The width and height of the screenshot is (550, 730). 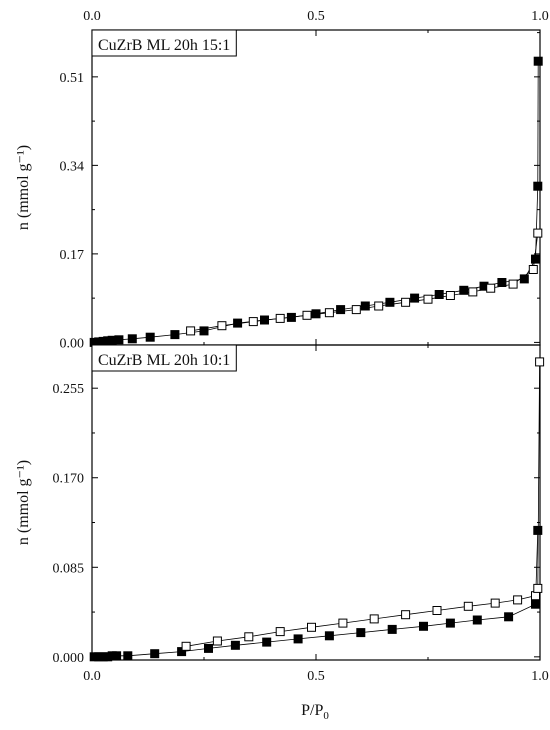 I want to click on y-tick-label: 0.170, so click(x=69, y=479).